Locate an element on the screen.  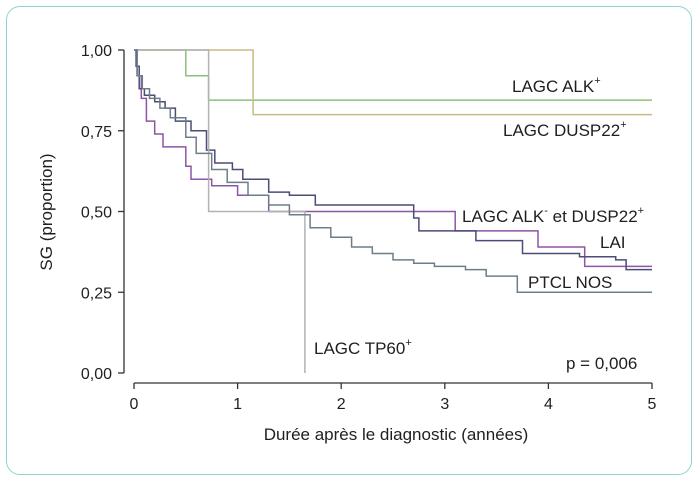
label-lagc-dusp22-pos: LAGC DUSP22+ is located at coordinates (565, 129).